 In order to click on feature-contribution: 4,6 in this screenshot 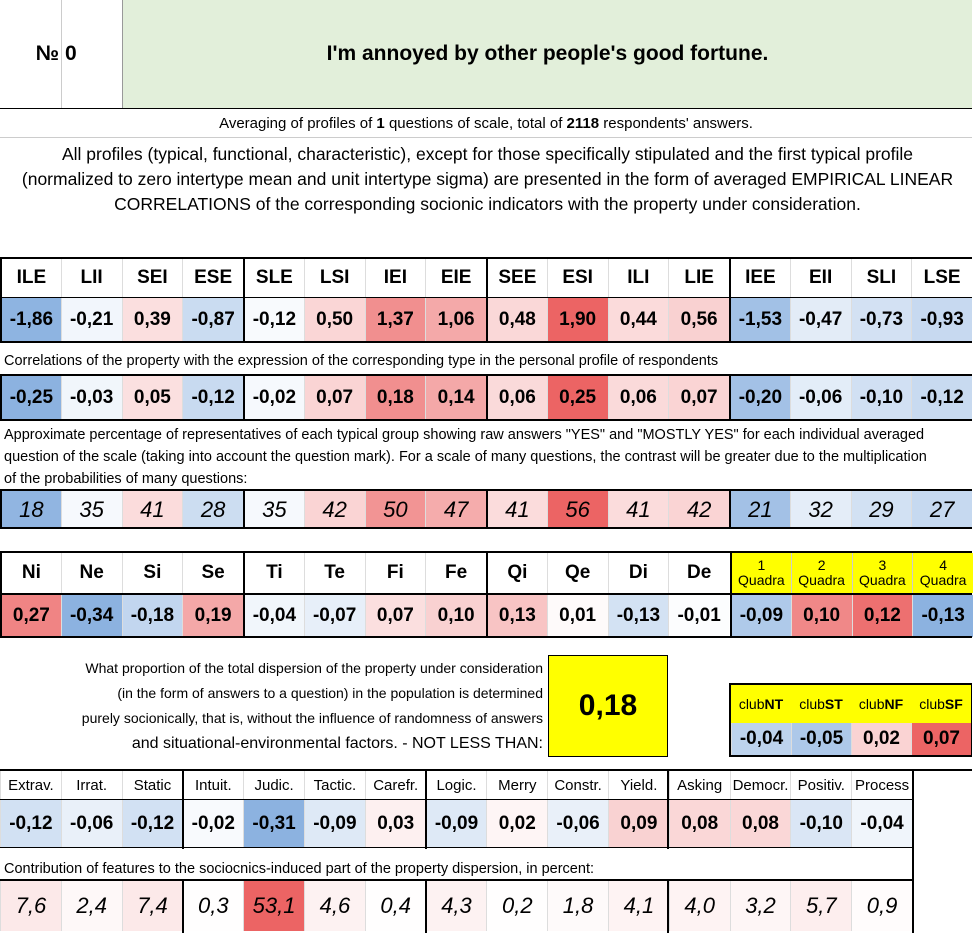, I will do `click(334, 906)`.